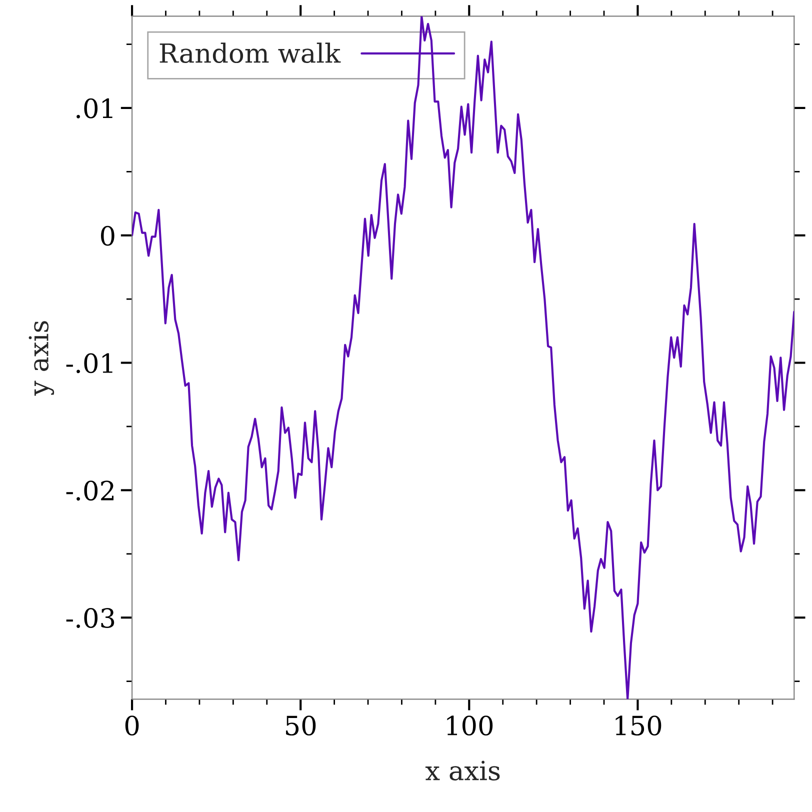  What do you see at coordinates (250, 53) in the screenshot?
I see `legend-label: Random walk` at bounding box center [250, 53].